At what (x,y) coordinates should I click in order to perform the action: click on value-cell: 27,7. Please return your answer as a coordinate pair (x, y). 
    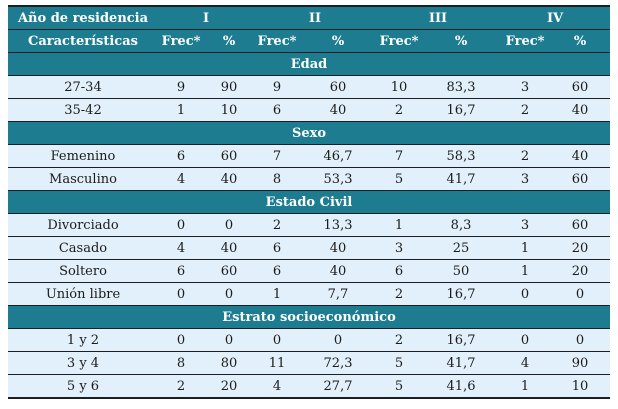
    Looking at the image, I should click on (338, 386).